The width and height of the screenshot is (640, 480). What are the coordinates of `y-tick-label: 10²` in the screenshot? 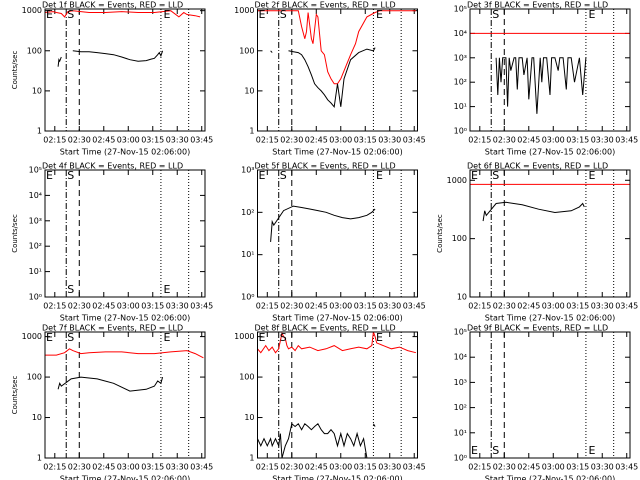 It's located at (460, 407).